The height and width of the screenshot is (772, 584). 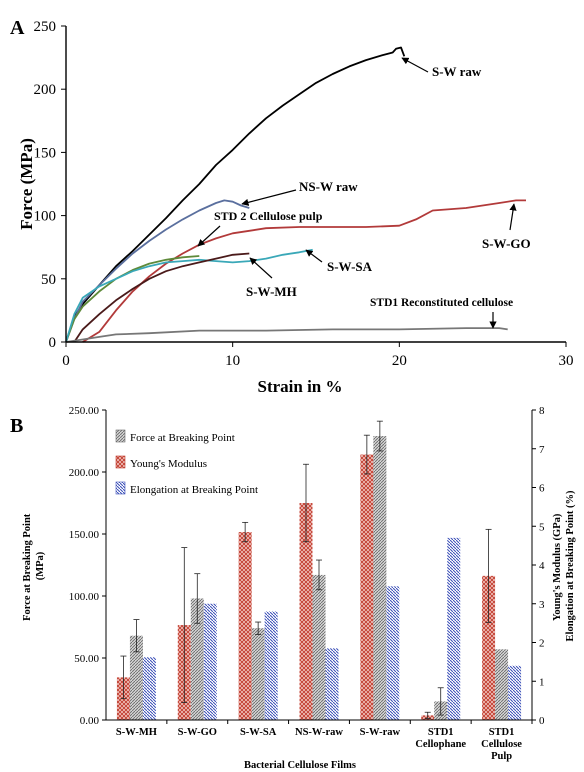 I want to click on annotation-arrow-s-w-mh, so click(x=261, y=268).